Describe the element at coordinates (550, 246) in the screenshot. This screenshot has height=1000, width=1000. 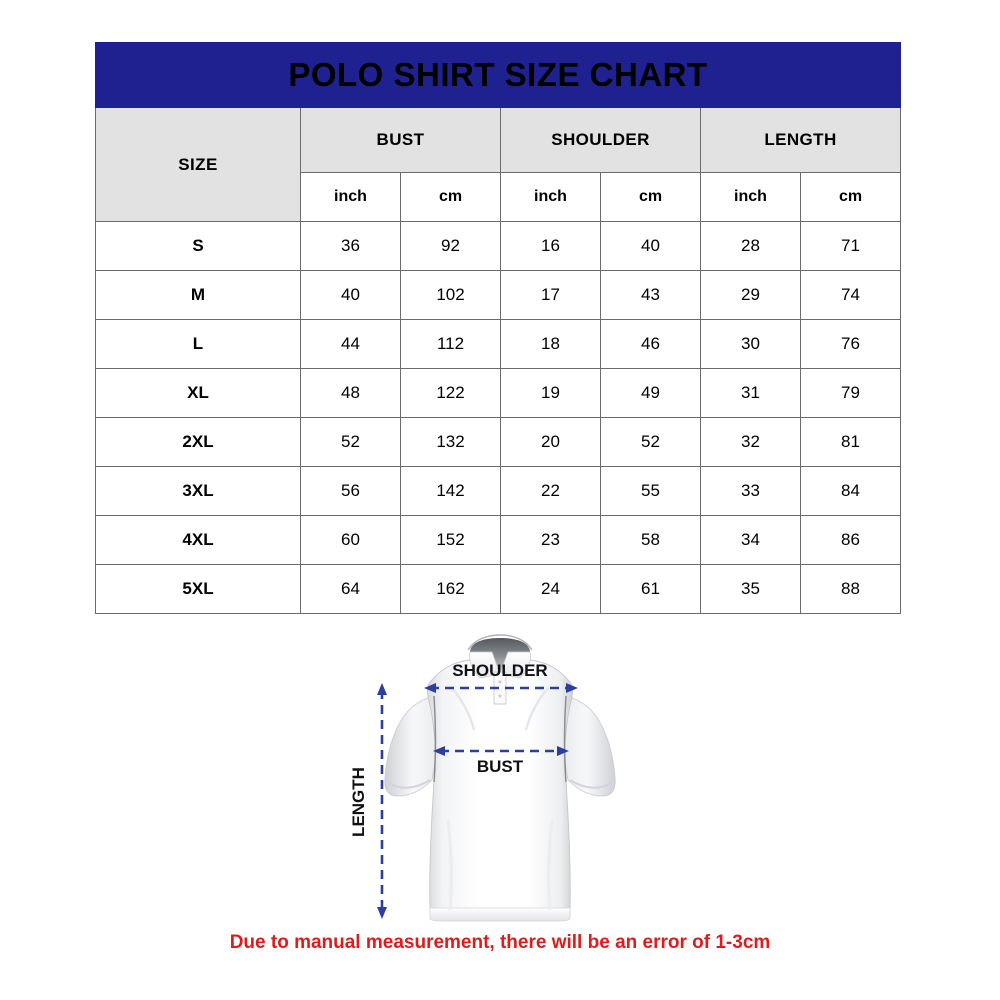
I see `cell-shoulder-inch: 16` at that location.